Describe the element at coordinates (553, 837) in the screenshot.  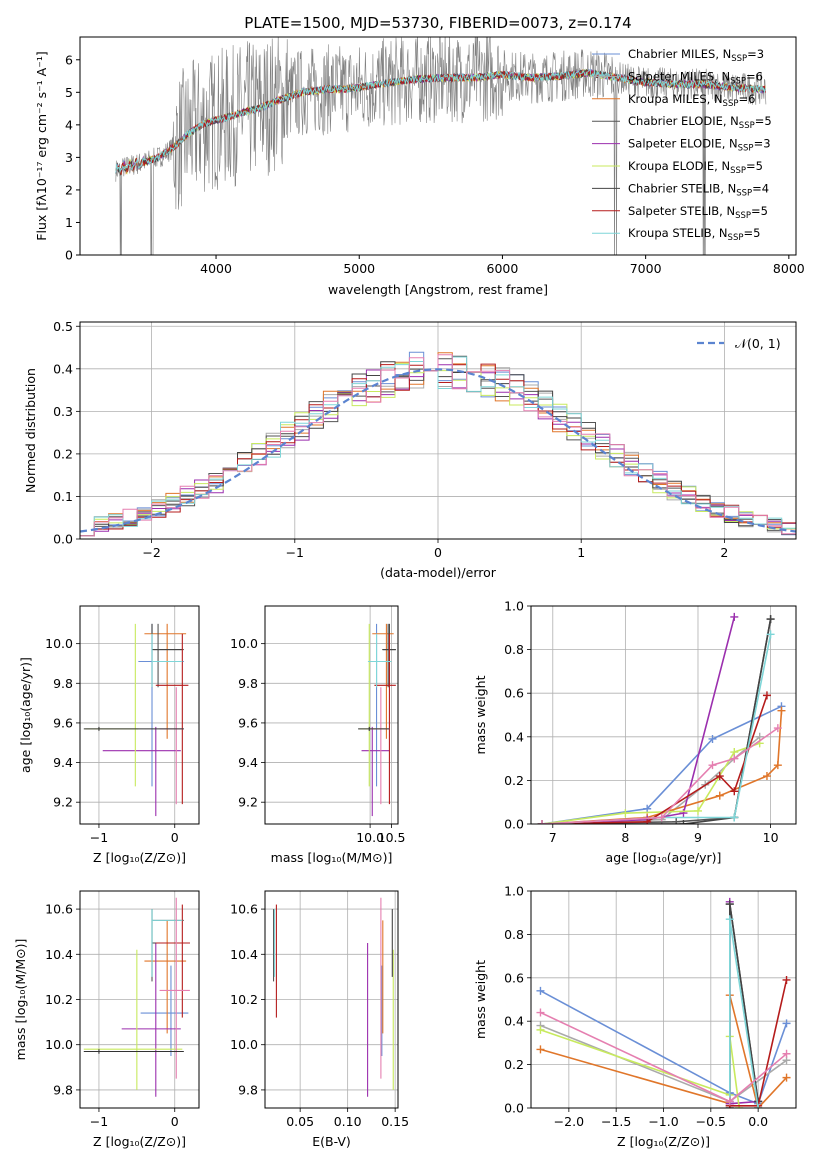
I see `x-tick-label: 7` at that location.